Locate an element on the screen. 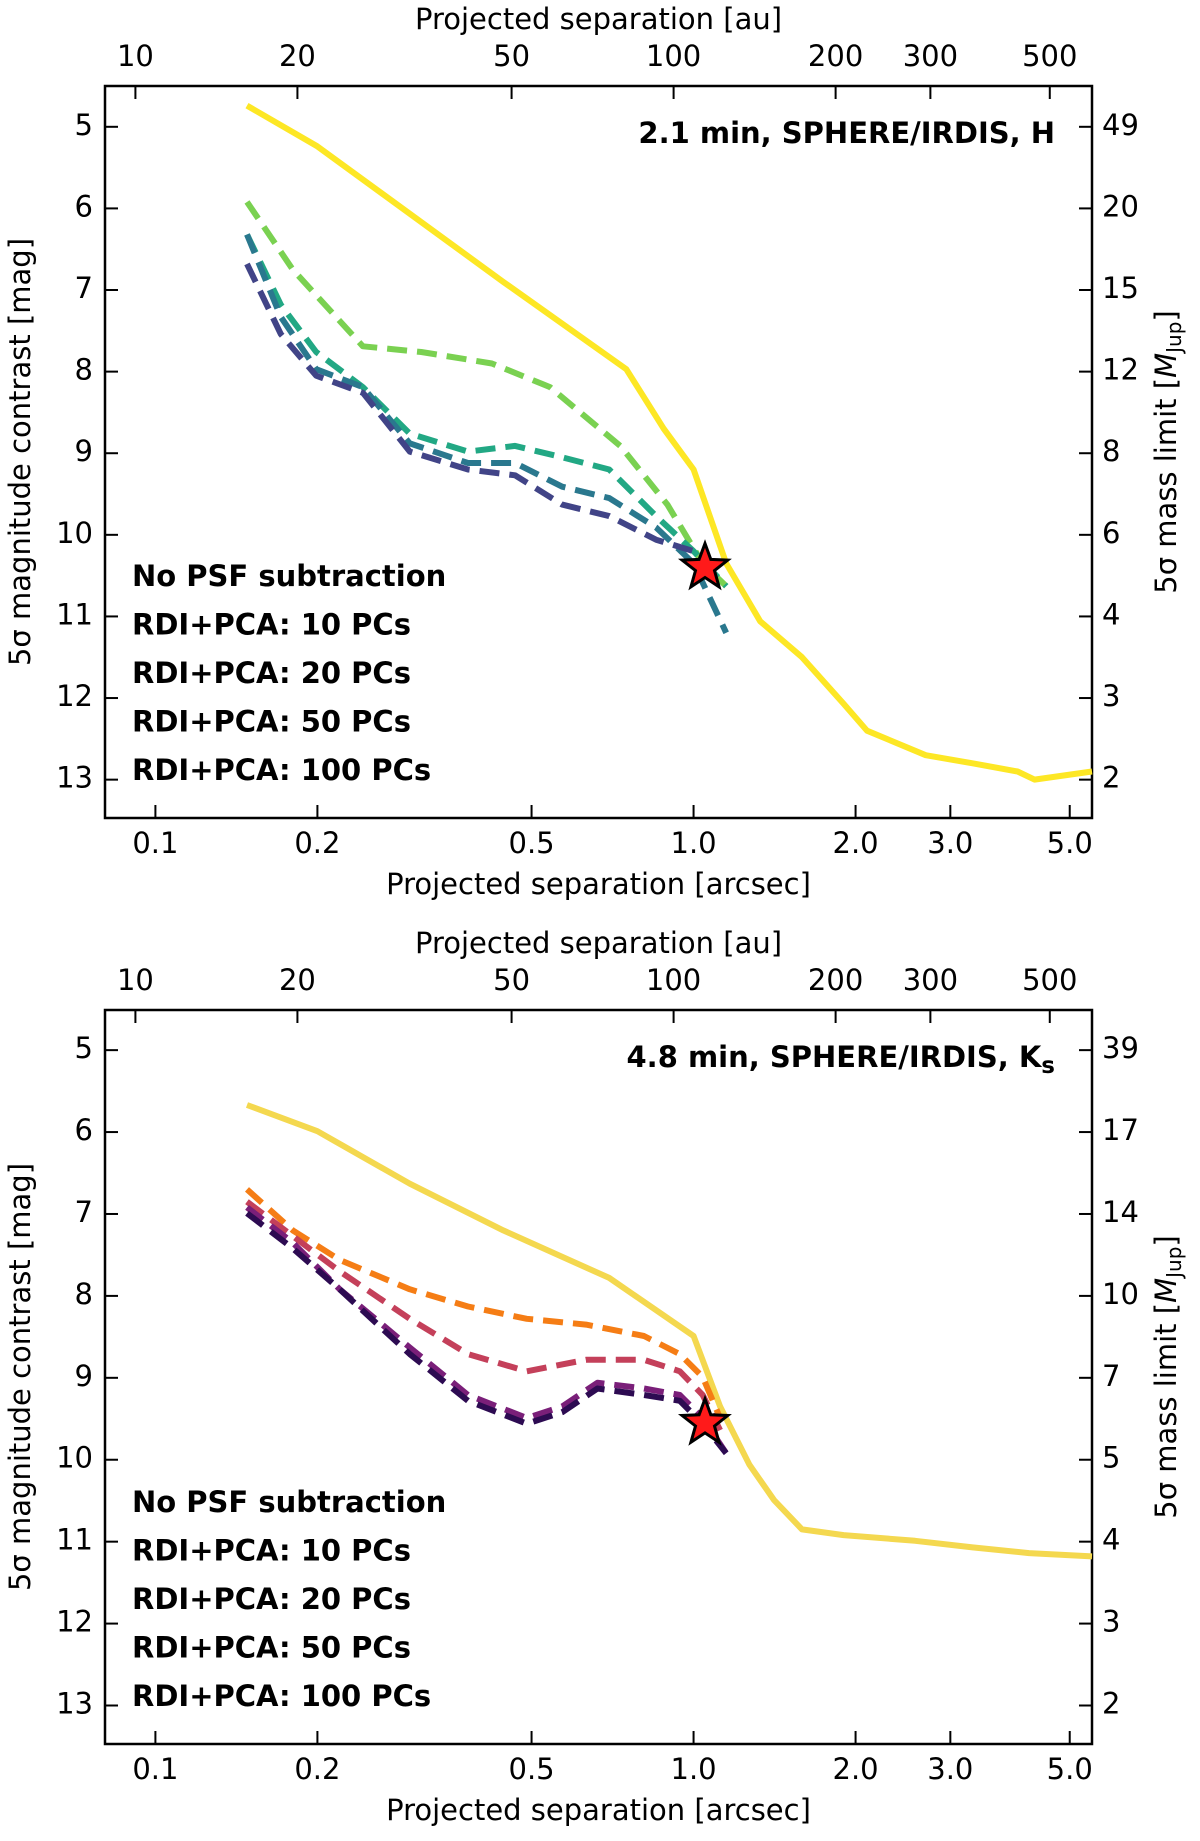 Image resolution: width=1200 pixels, height=1841 pixels. y-tick-label: 9 is located at coordinates (84, 1376).